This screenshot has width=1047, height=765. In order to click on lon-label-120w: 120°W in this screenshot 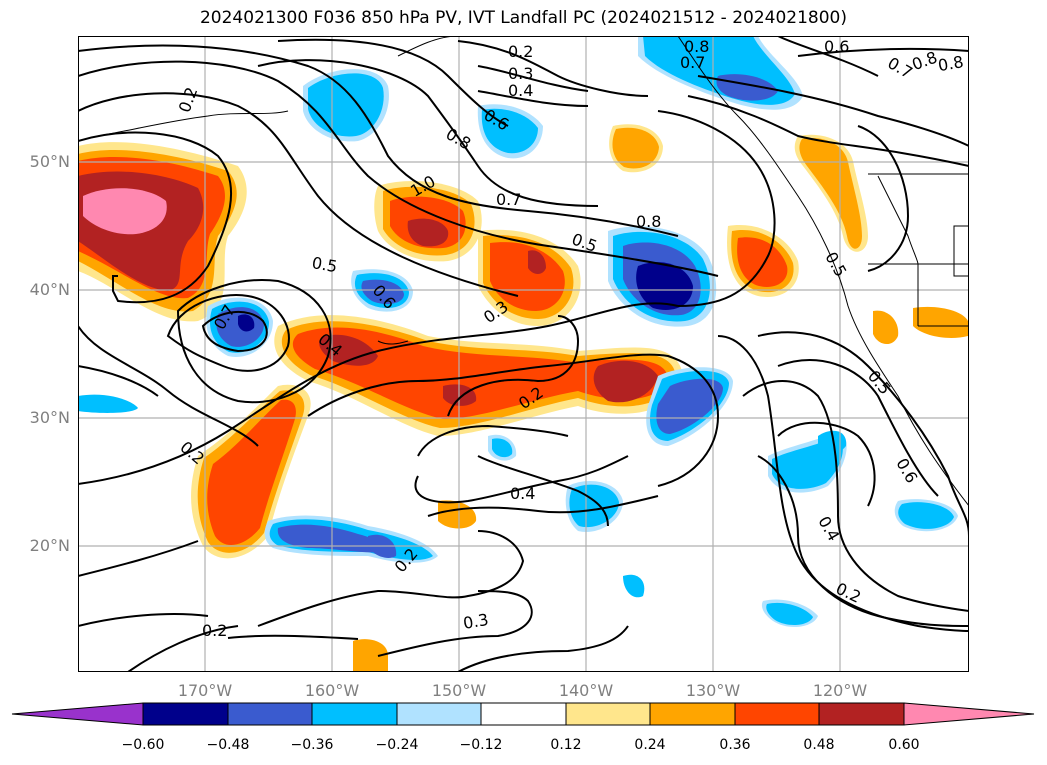, I will do `click(840, 690)`.